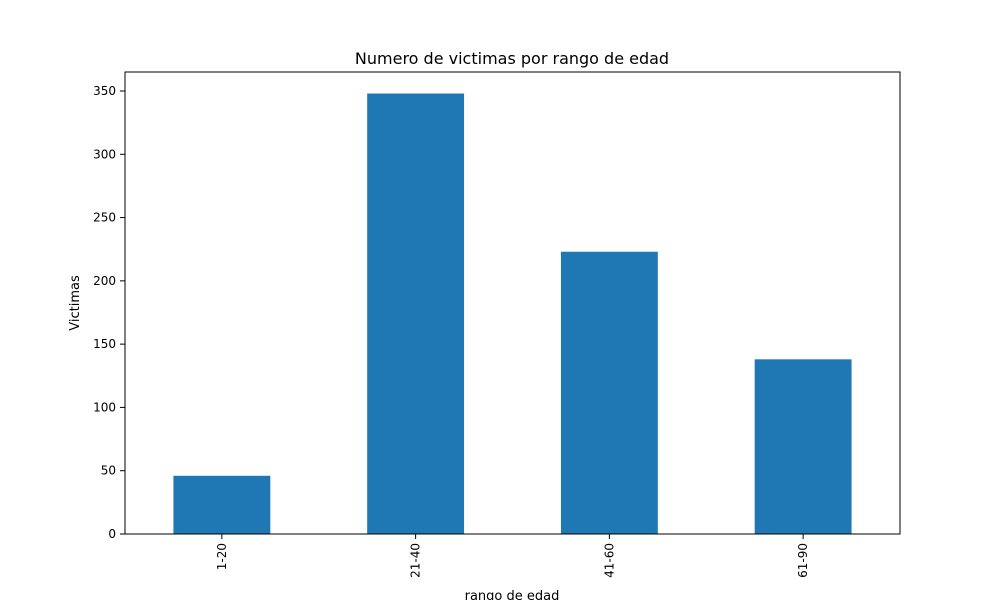 This screenshot has height=600, width=1000. I want to click on y-axis-label: Victimas, so click(75, 303).